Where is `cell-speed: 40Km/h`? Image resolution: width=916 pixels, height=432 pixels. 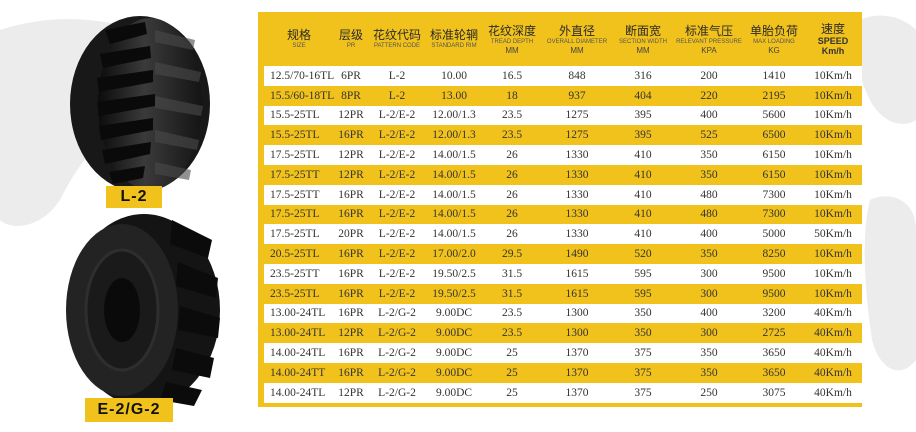 cell-speed: 40Km/h is located at coordinates (833, 313).